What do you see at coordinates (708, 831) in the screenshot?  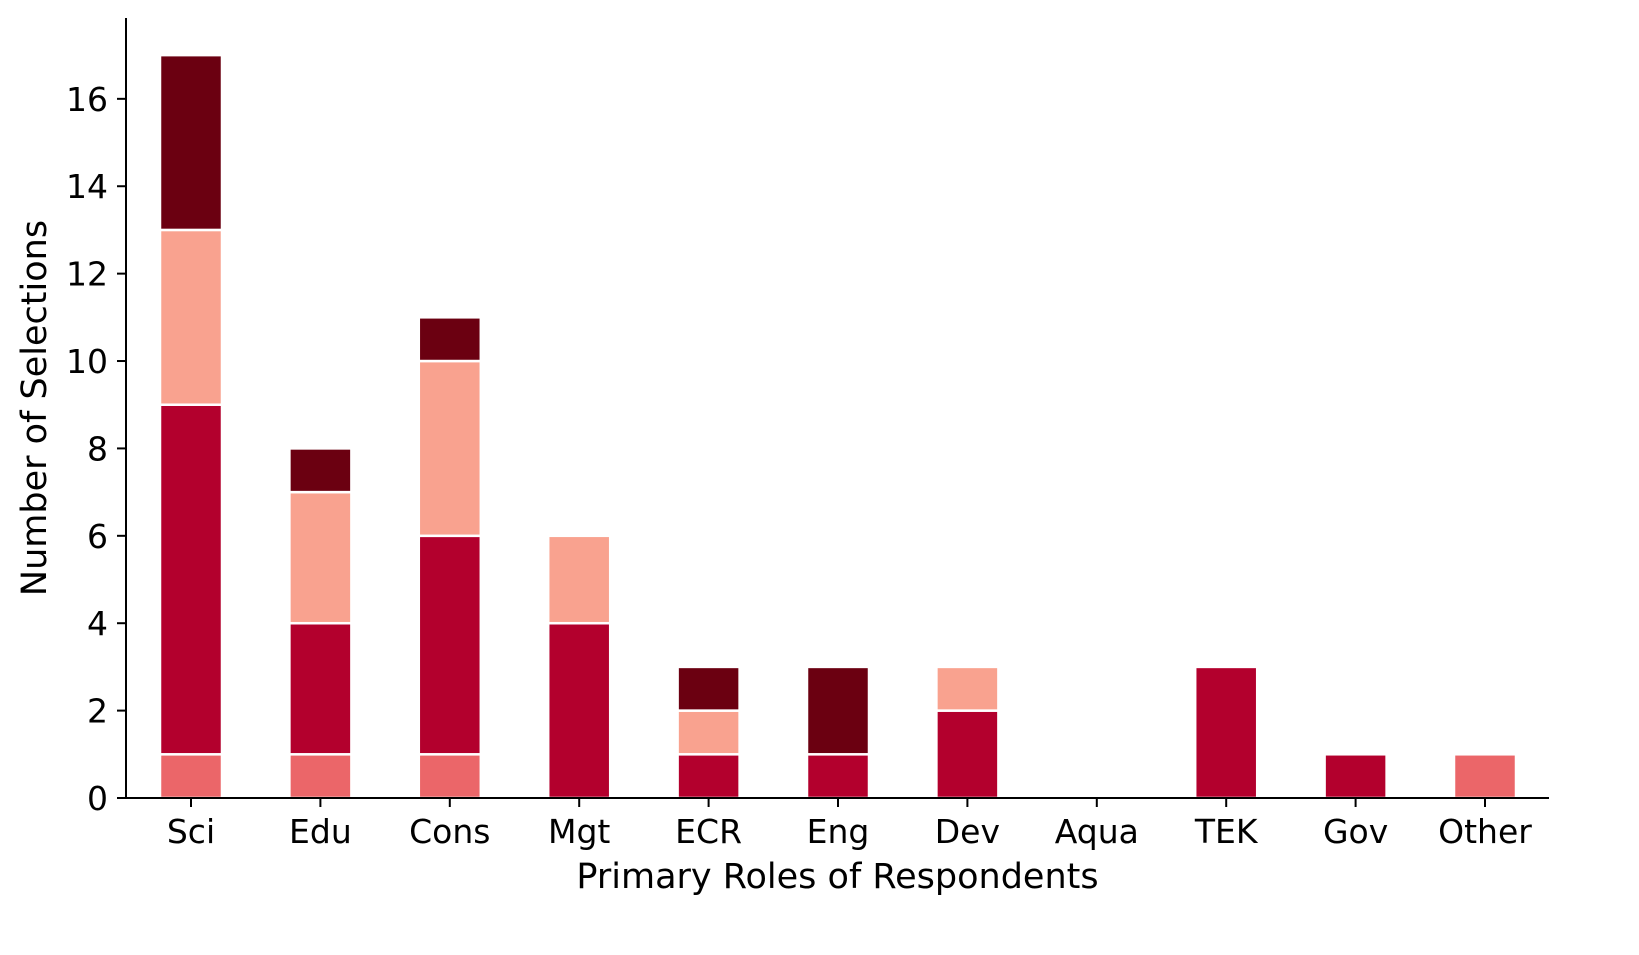 I see `x-tick-label-ecr: ECR` at bounding box center [708, 831].